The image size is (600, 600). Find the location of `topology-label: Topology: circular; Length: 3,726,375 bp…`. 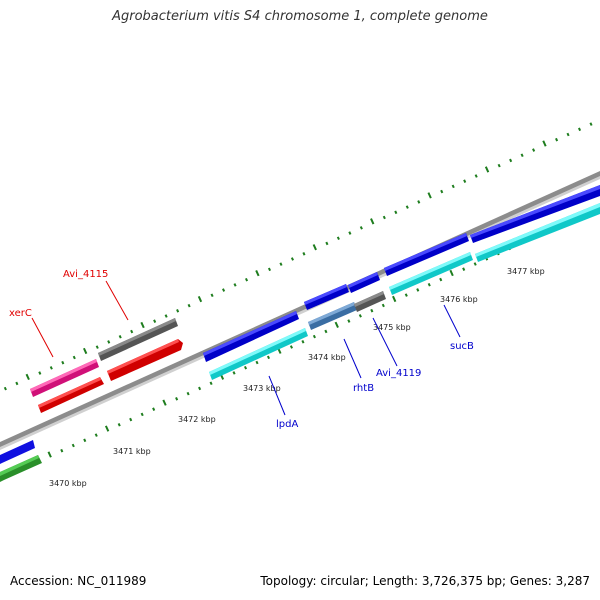

topology-label: Topology: circular; Length: 3,726,375 bp… is located at coordinates (425, 581).